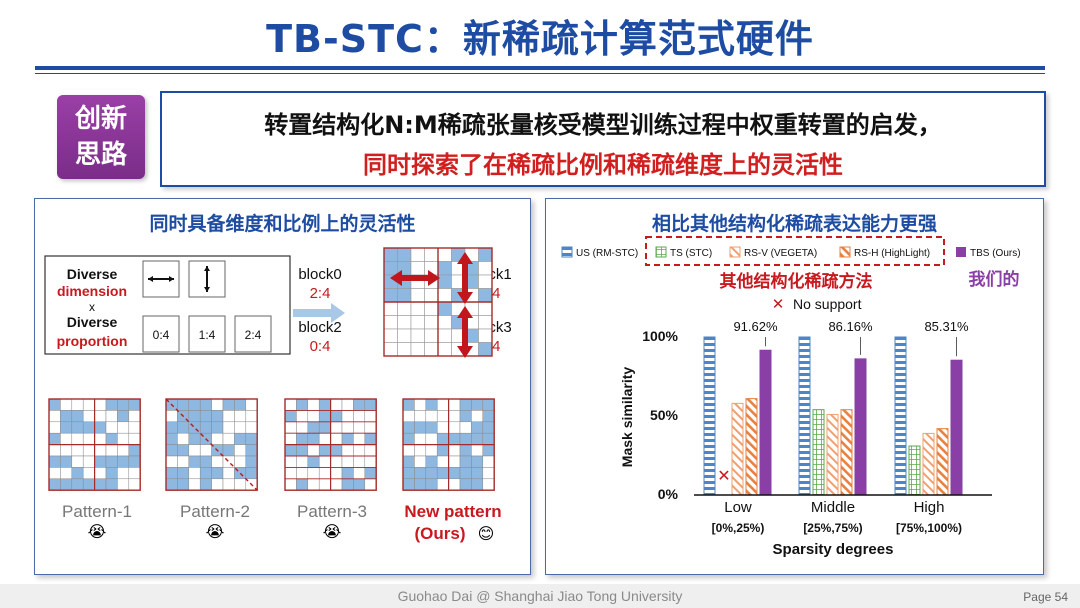 The width and height of the screenshot is (1080, 608). What do you see at coordinates (97, 511) in the screenshot?
I see `pattern-1-label: Pattern-1` at bounding box center [97, 511].